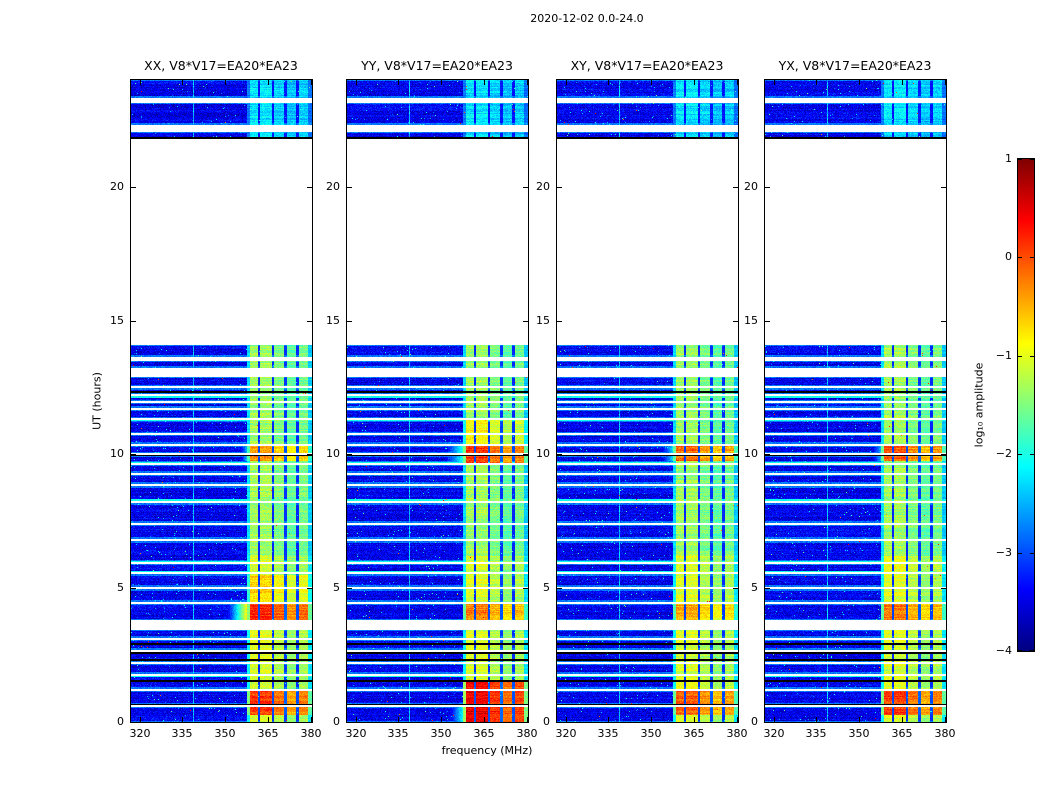 This screenshot has width=1050, height=800. I want to click on colorbar-label: log₁₀ amplitude, so click(979, 405).